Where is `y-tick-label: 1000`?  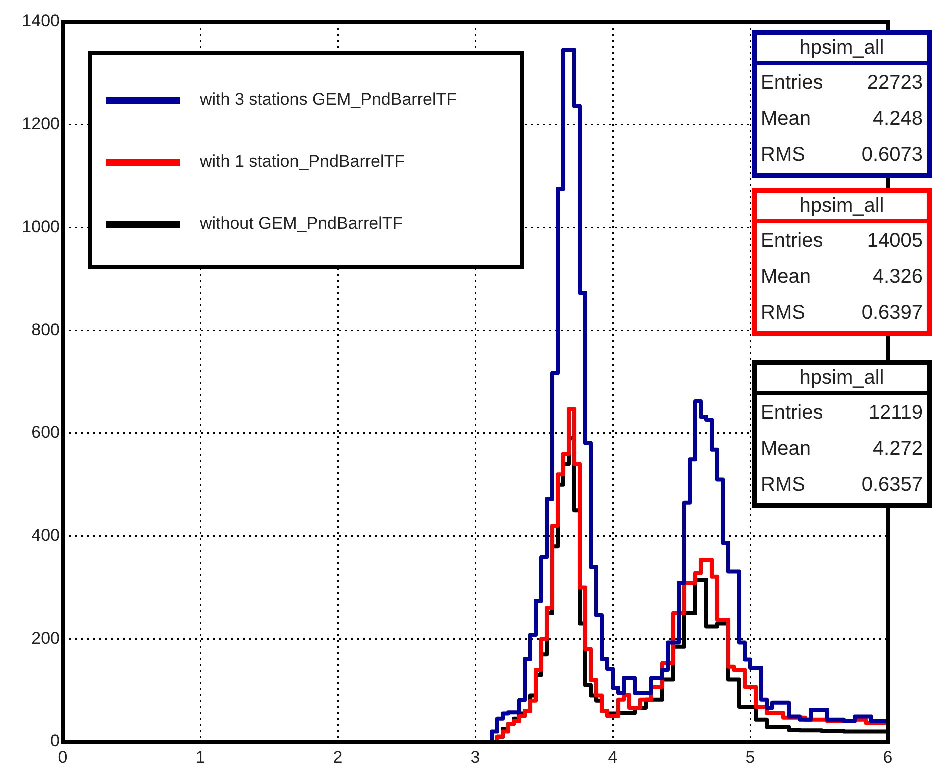
y-tick-label: 1000 is located at coordinates (41, 226).